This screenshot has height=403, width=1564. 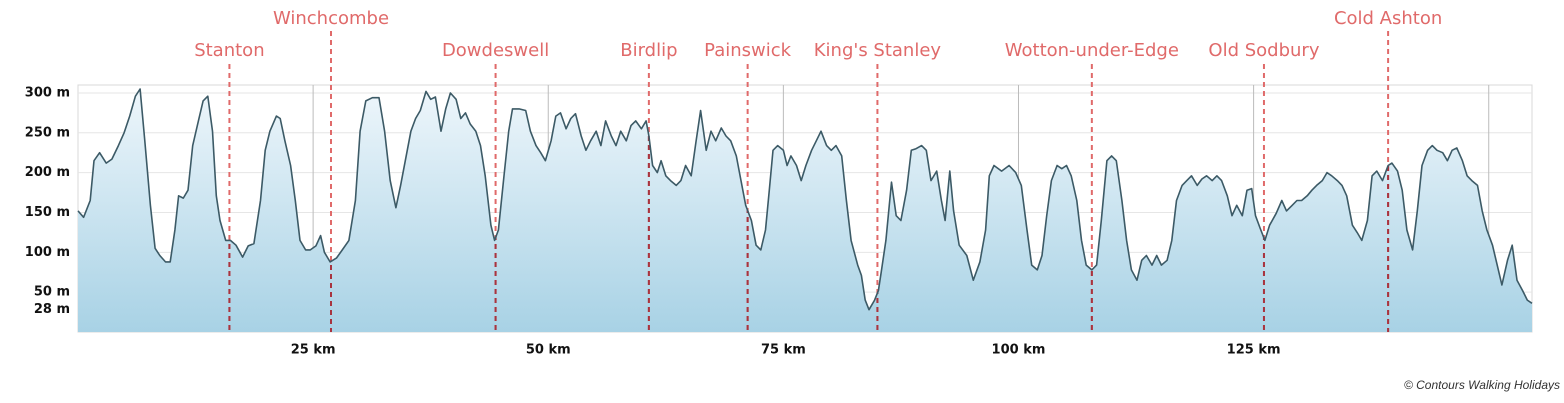 What do you see at coordinates (878, 50) in the screenshot?
I see `town-label: King's Stanley` at bounding box center [878, 50].